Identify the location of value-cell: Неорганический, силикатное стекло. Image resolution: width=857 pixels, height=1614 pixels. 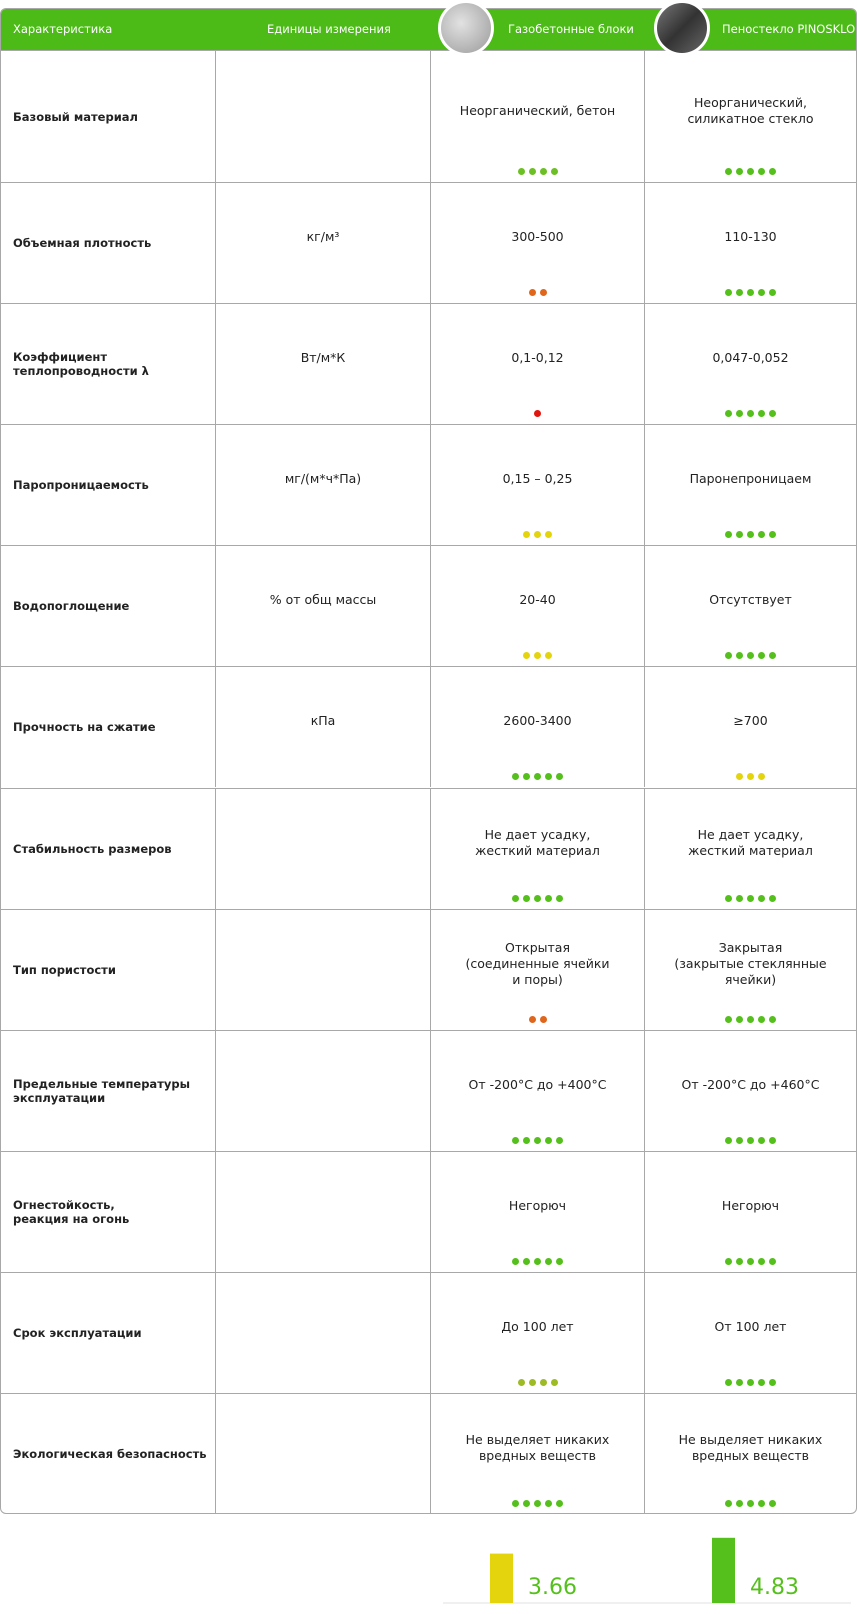
(750, 116).